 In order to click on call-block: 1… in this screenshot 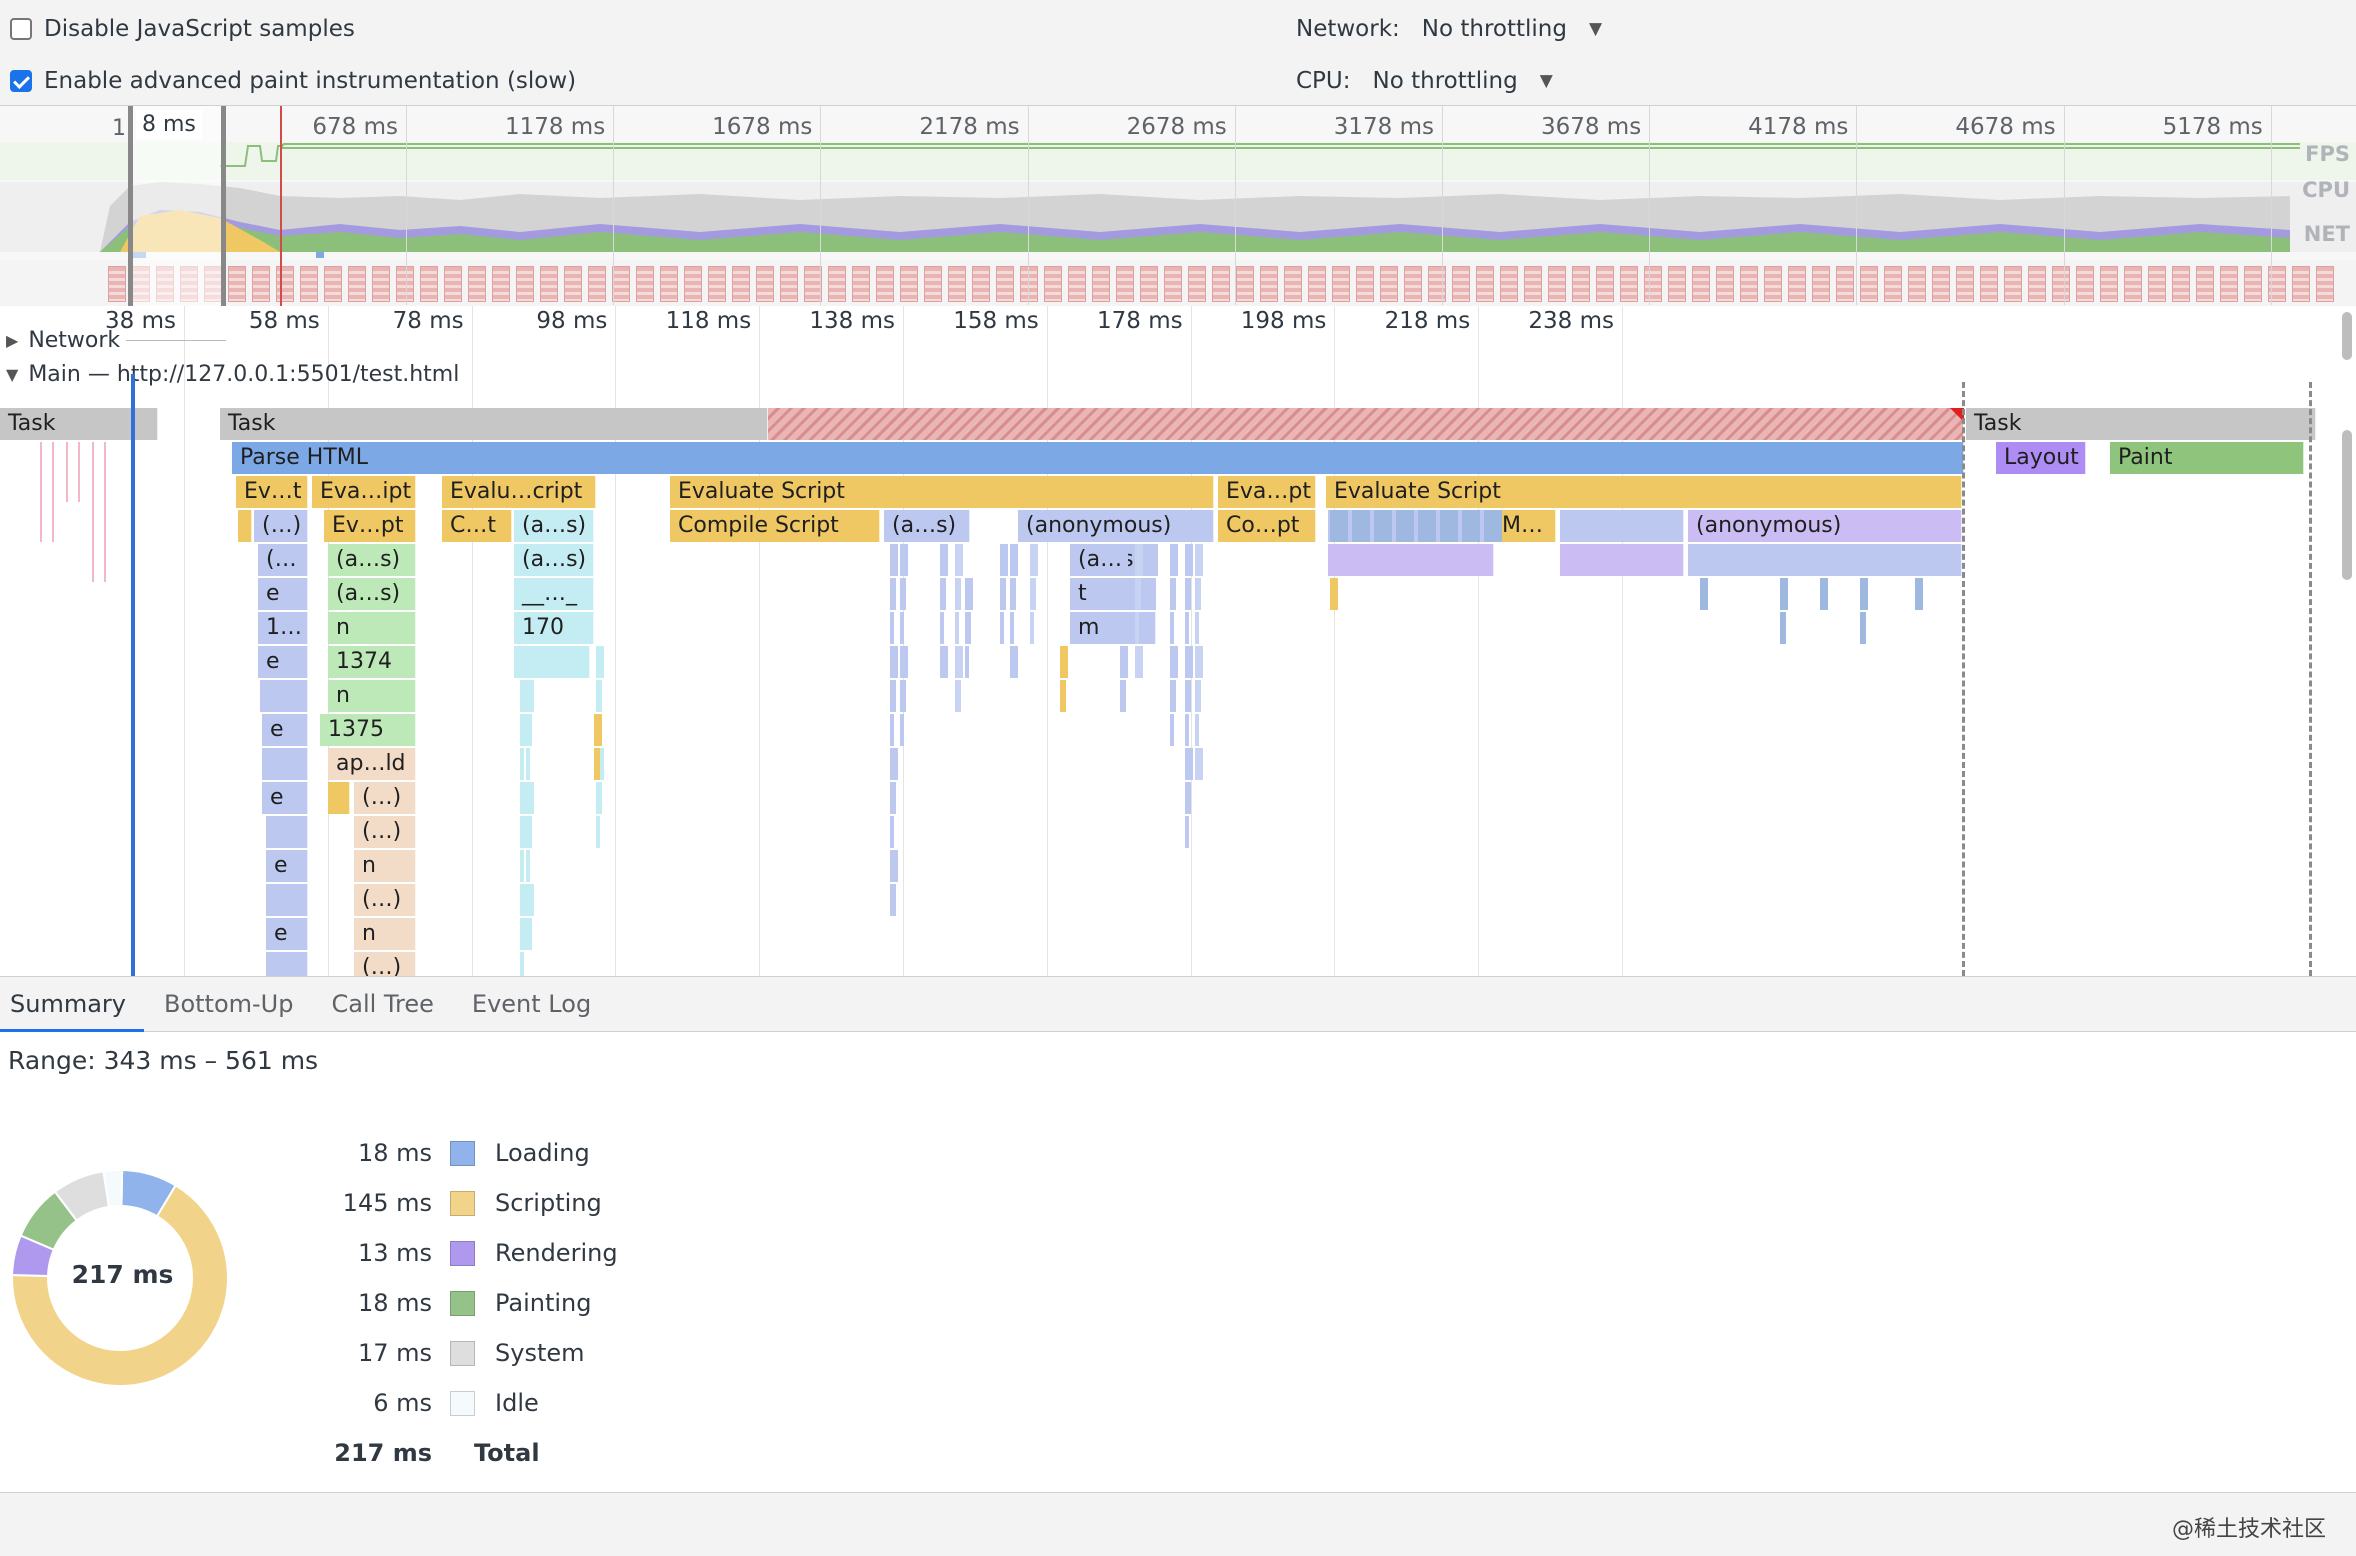, I will do `click(283, 628)`.